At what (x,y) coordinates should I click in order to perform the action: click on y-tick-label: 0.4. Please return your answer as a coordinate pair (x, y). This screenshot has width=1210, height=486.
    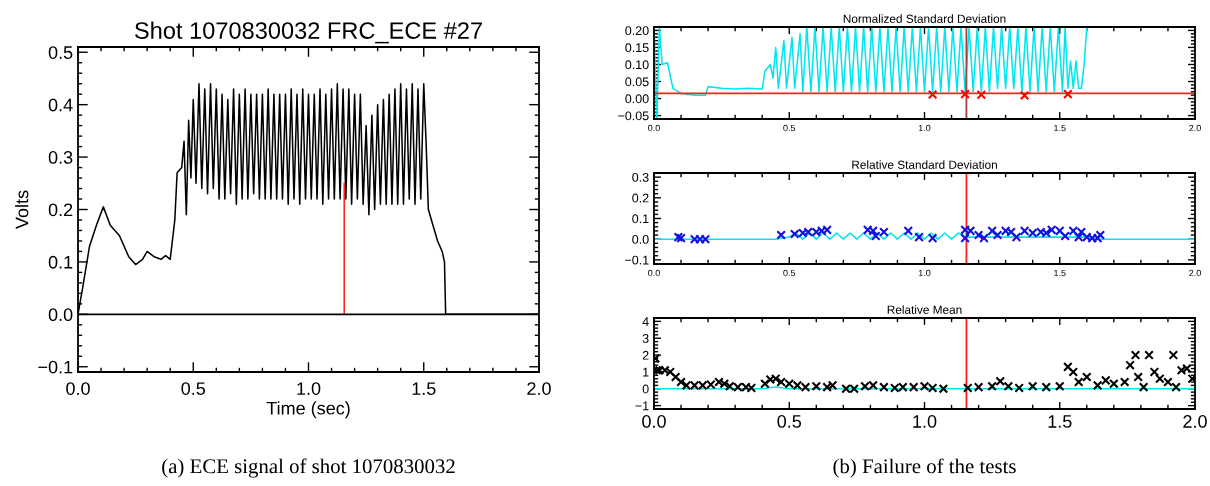
    Looking at the image, I should click on (60, 105).